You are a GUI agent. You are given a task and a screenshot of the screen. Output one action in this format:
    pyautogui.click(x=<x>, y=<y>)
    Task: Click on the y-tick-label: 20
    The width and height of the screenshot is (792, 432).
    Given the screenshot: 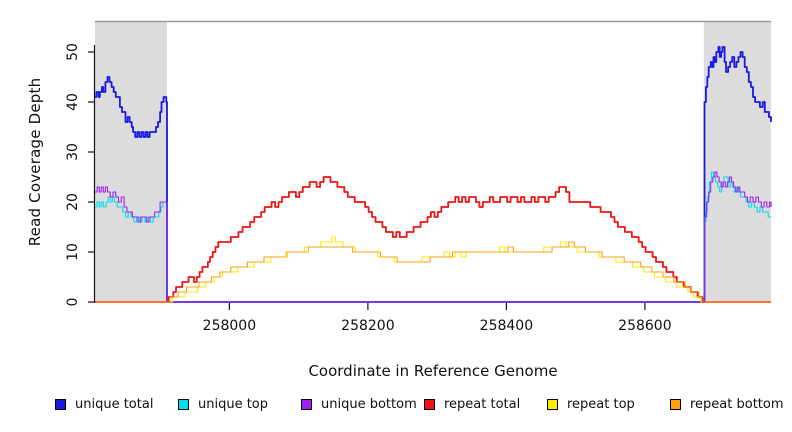 What is the action you would take?
    pyautogui.click(x=73, y=202)
    